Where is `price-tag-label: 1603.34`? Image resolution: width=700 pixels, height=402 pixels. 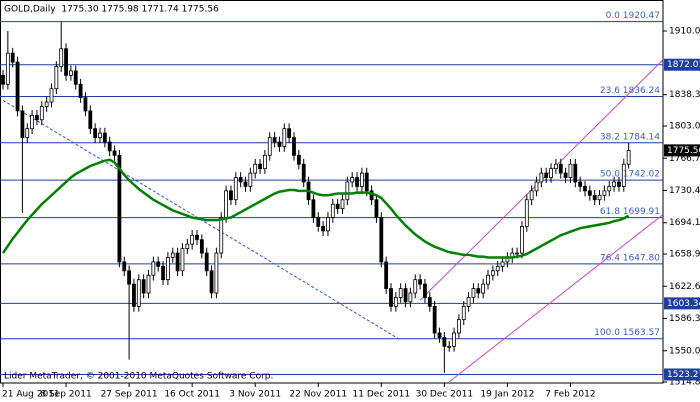
price-tag-label: 1603.34 is located at coordinates (683, 304).